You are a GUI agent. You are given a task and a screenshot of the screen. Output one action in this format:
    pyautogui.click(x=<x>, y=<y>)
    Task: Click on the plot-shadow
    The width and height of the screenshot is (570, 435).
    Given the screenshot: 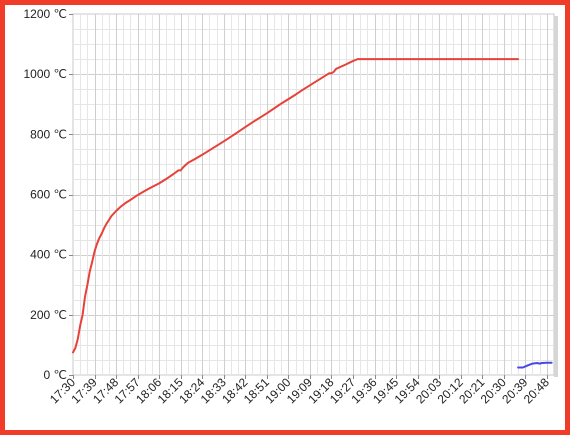 What is the action you would take?
    pyautogui.click(x=556, y=196)
    